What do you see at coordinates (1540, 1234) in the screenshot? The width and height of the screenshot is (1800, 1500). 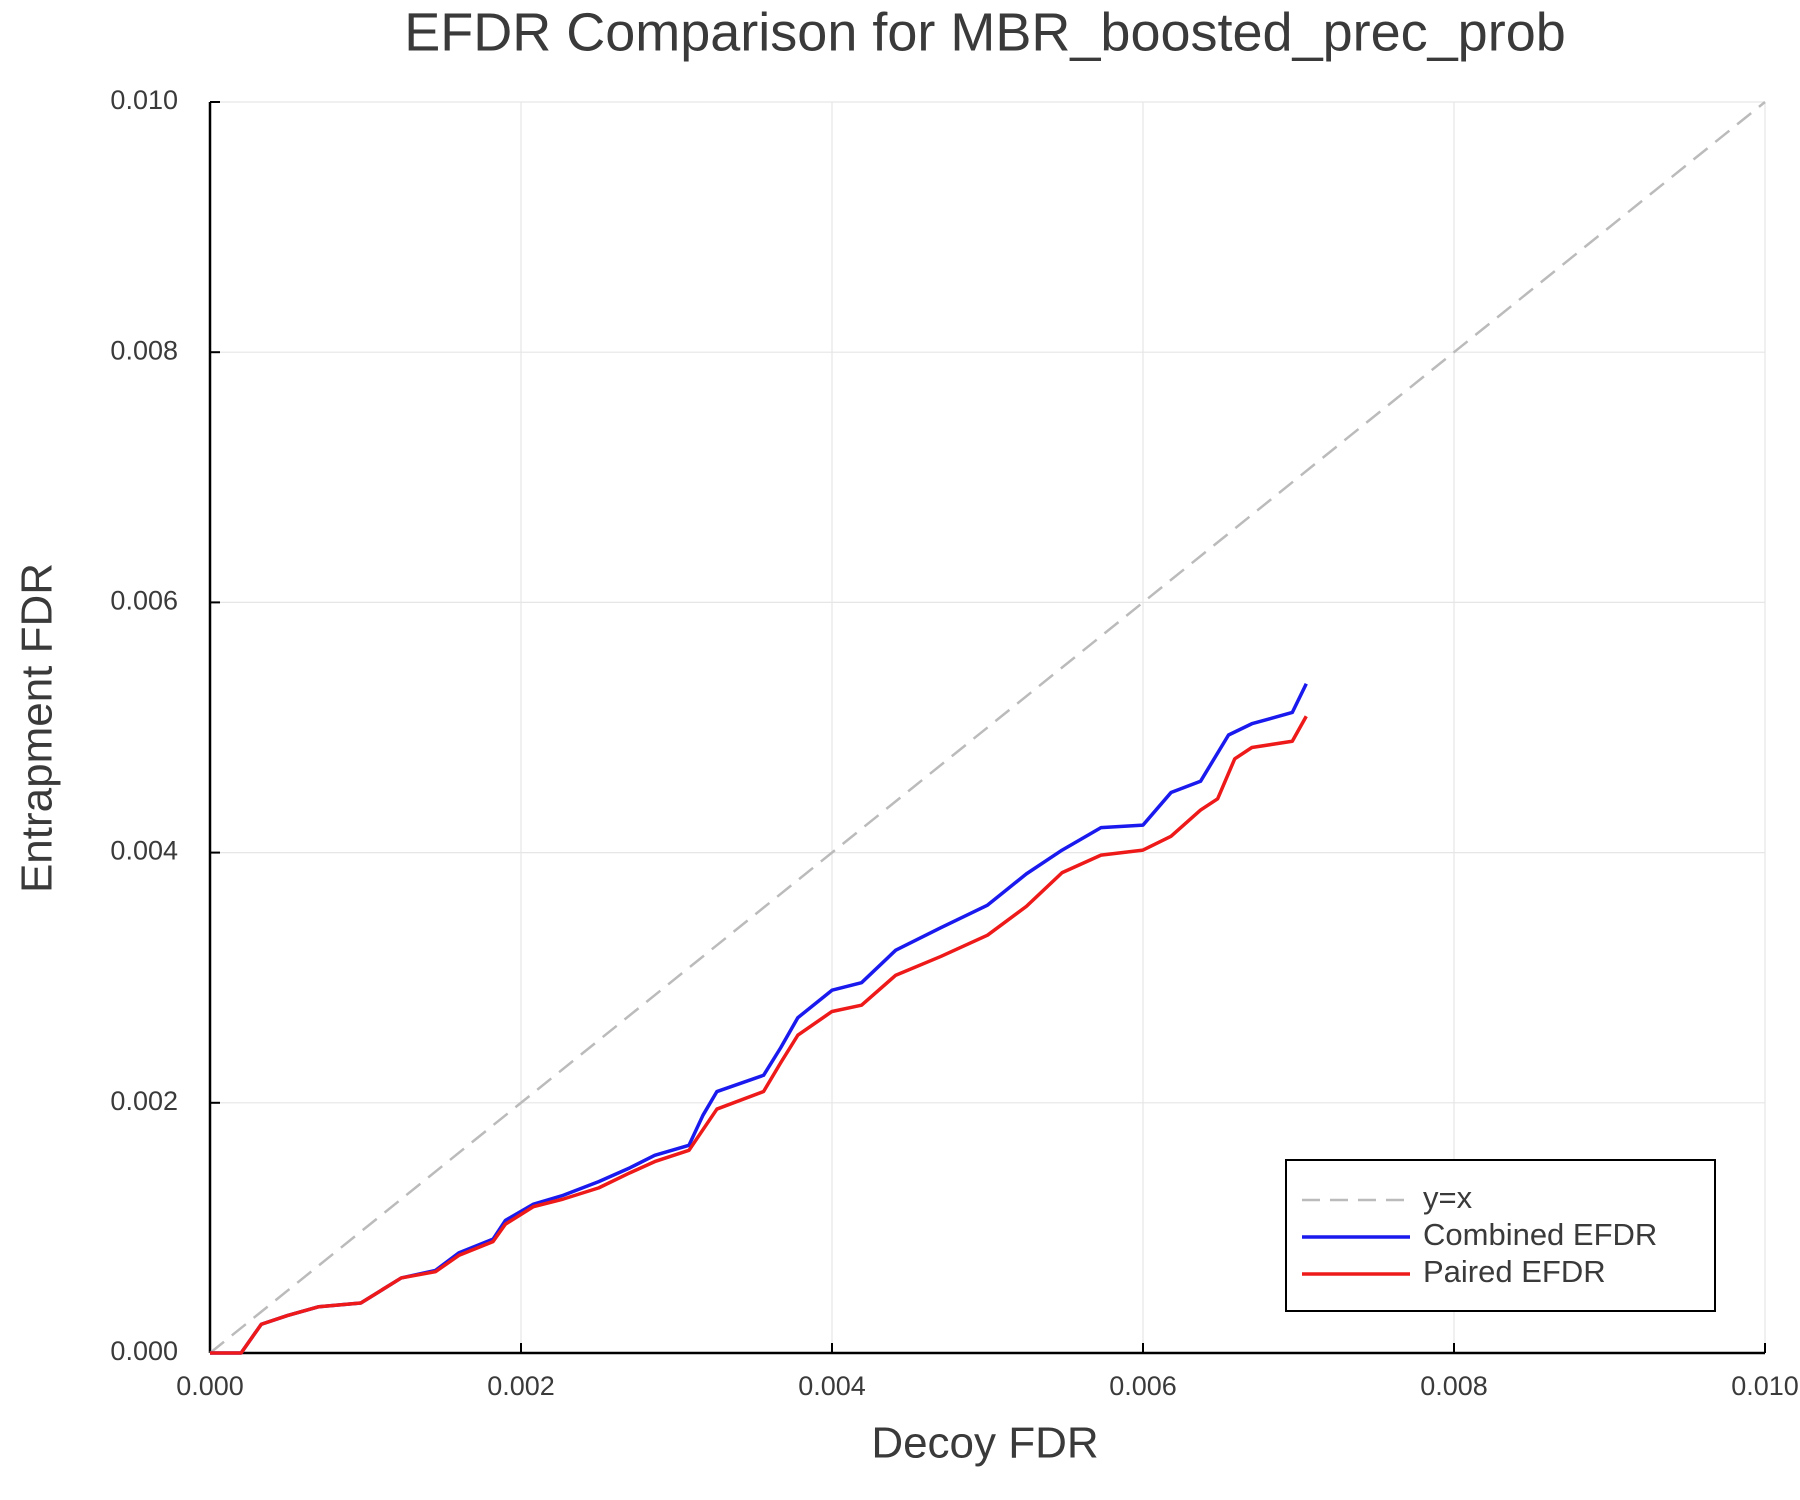 I see `legend-label: Combined EFDR` at bounding box center [1540, 1234].